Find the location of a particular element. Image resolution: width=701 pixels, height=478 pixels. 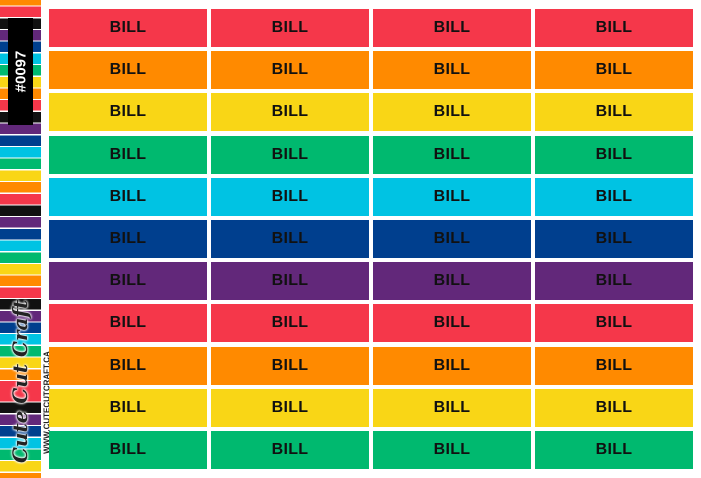

sheet-code: #0097 is located at coordinates (20, 71).